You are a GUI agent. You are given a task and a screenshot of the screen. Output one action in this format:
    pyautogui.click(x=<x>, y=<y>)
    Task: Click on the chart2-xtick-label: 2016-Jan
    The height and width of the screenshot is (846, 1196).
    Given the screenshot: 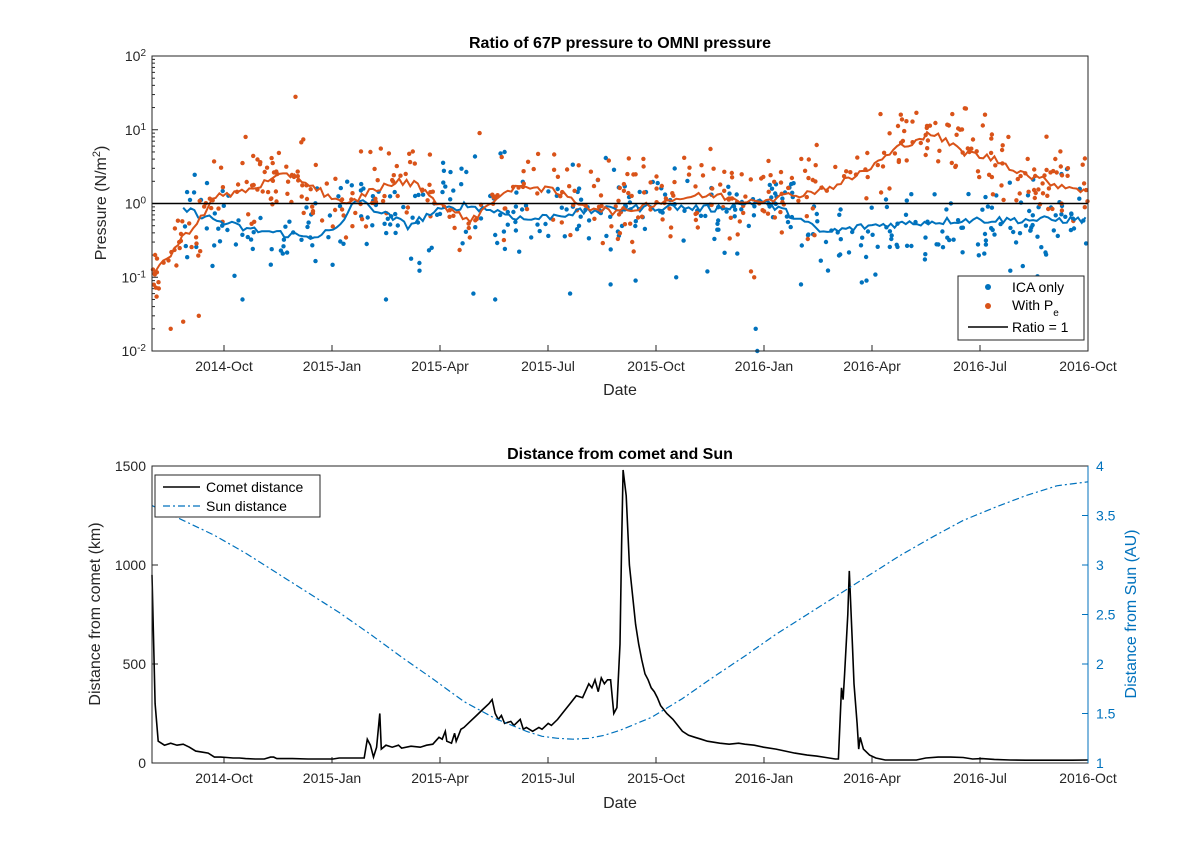 What is the action you would take?
    pyautogui.click(x=764, y=778)
    